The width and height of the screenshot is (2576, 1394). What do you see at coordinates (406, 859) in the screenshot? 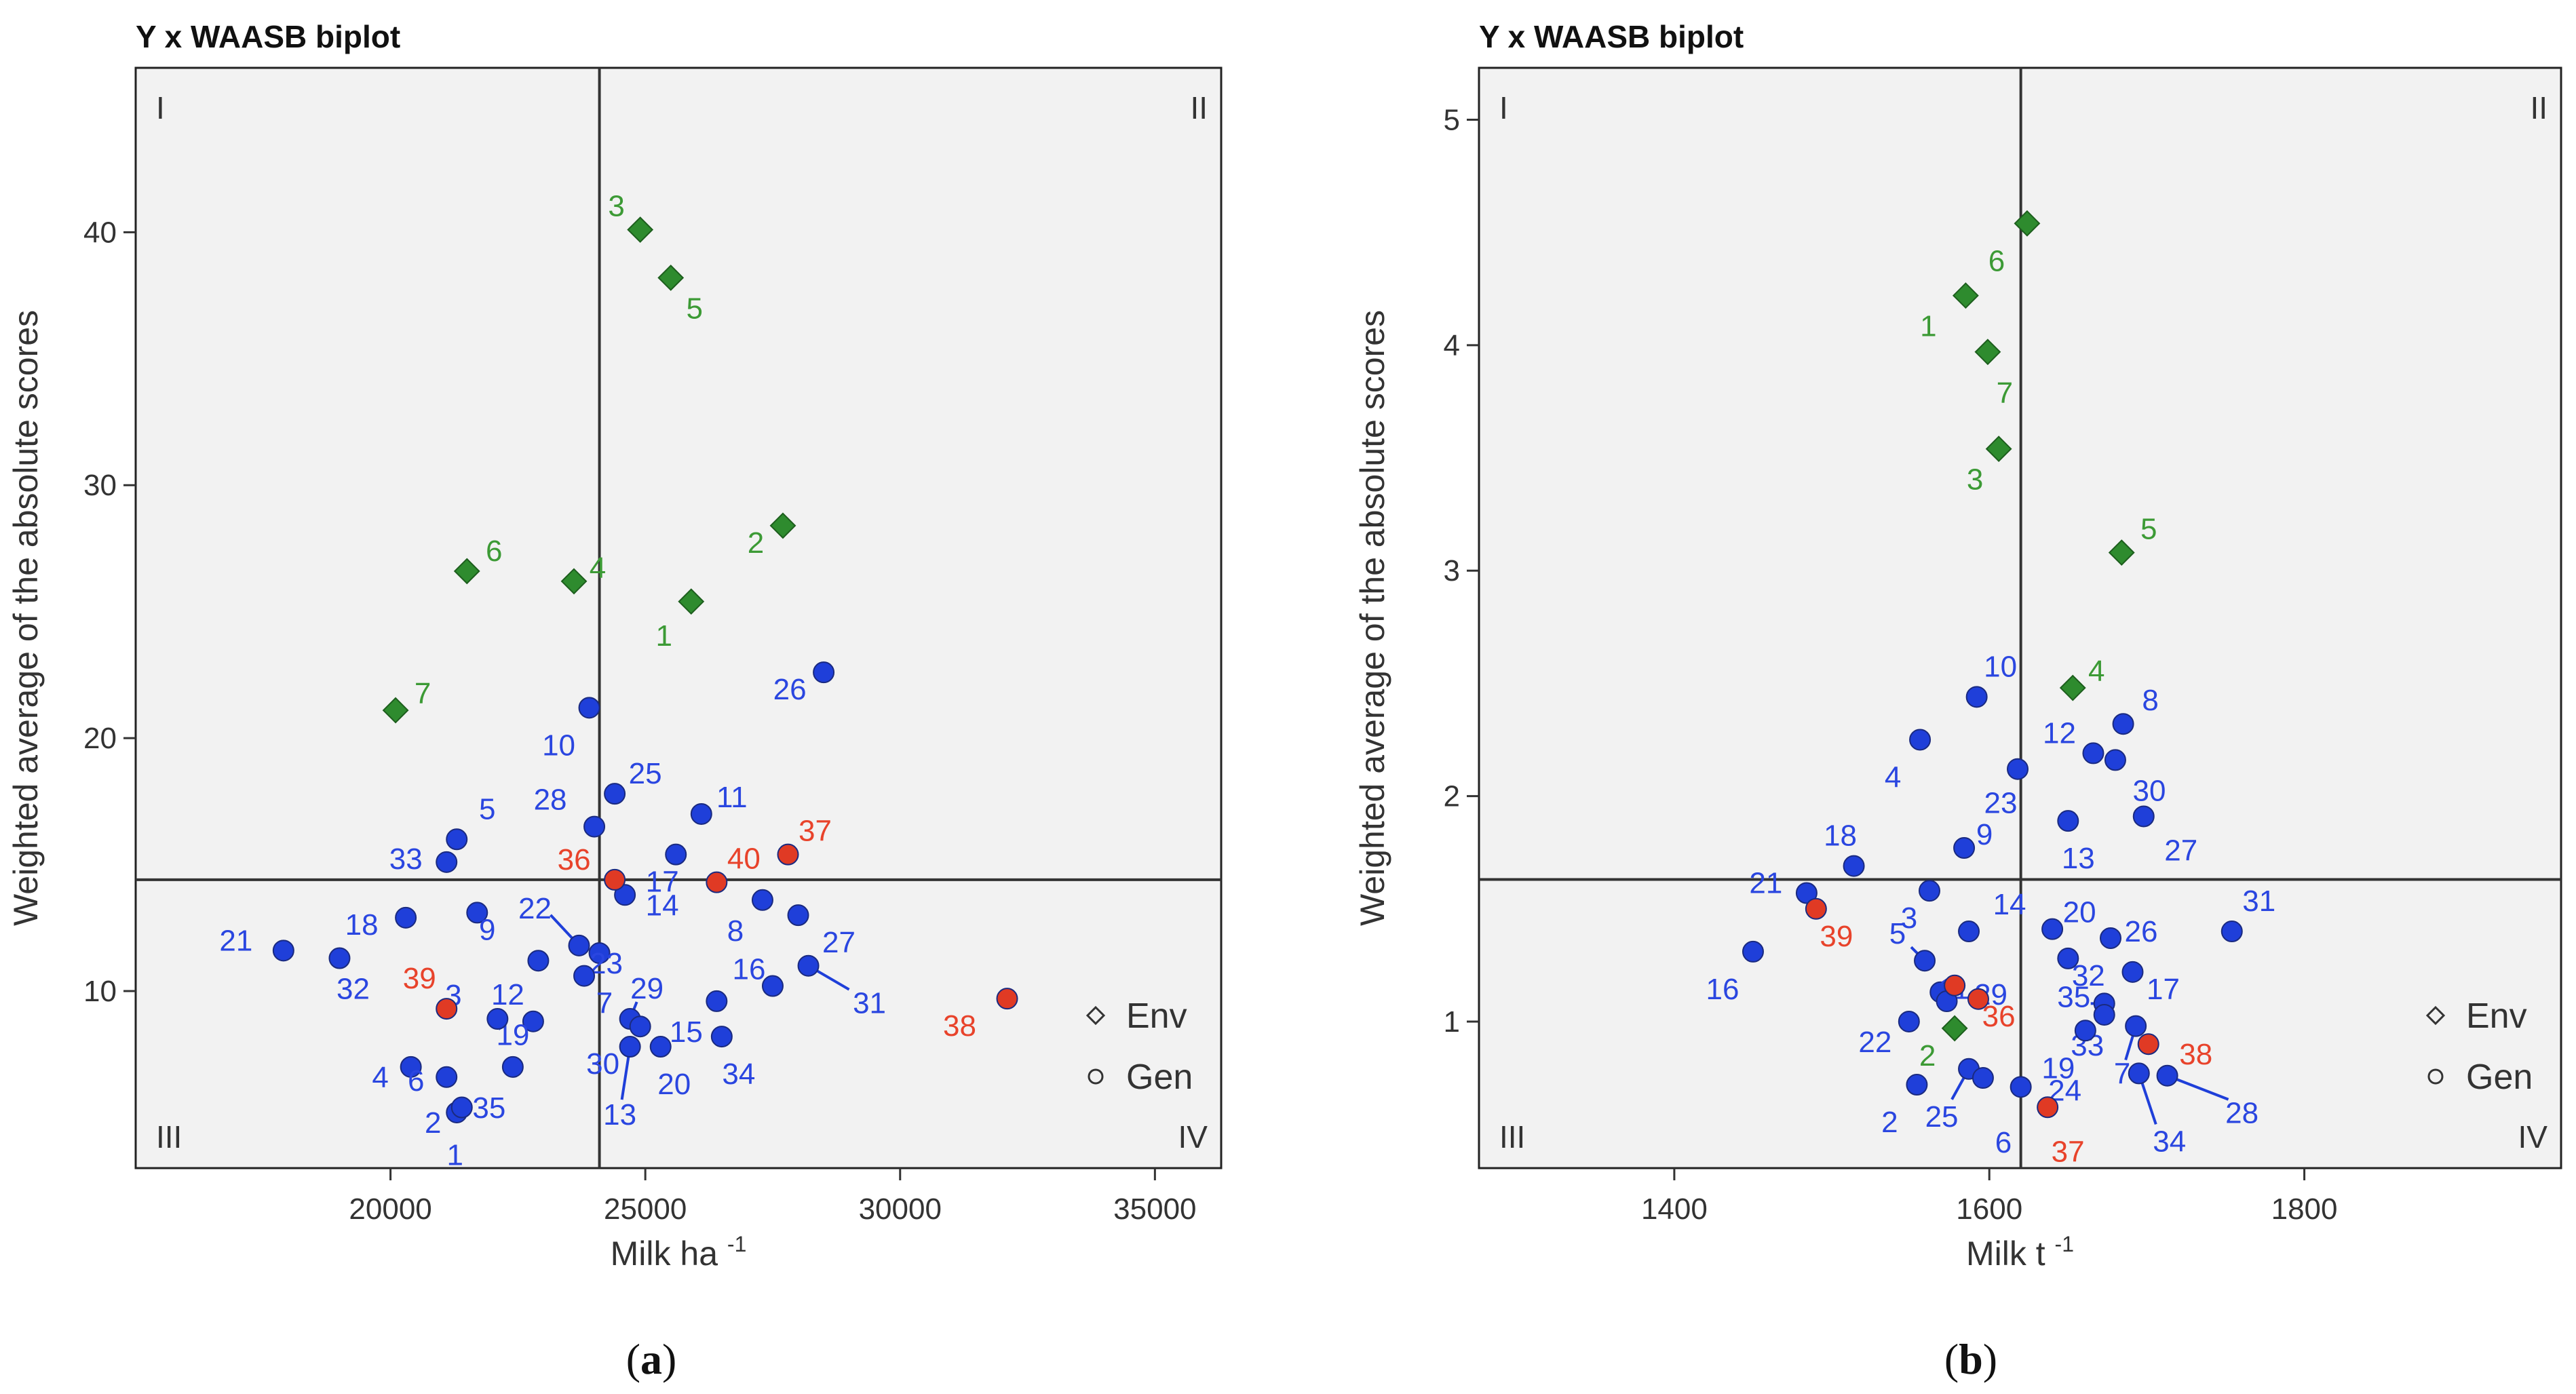
I see `point-label: 33` at bounding box center [406, 859].